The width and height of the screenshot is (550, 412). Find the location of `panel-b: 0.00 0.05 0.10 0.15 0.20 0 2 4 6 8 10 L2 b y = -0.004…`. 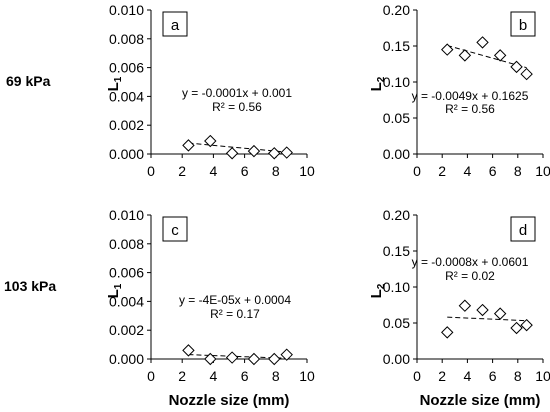

panel-b: 0.00 0.05 0.10 0.15 0.20 0 2 4 6 8 10 L2 b y = -0.004… is located at coordinates (459, 90).